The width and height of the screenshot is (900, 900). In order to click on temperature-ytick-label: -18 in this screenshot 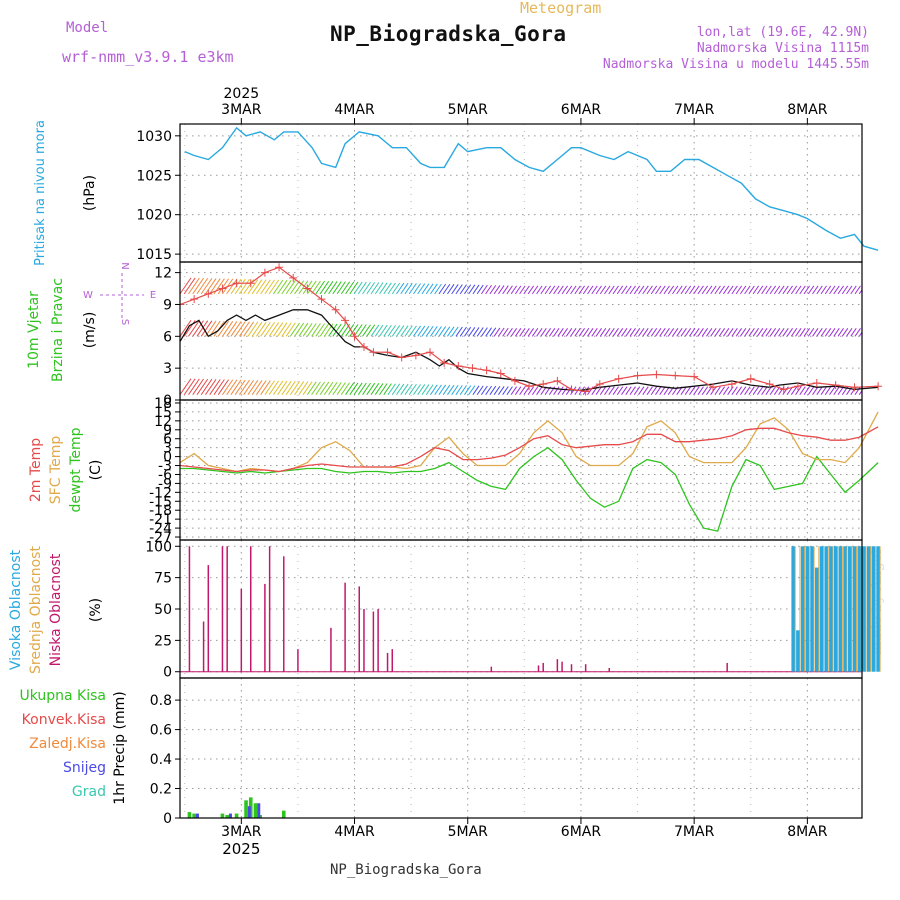, I will do `click(160, 511)`.